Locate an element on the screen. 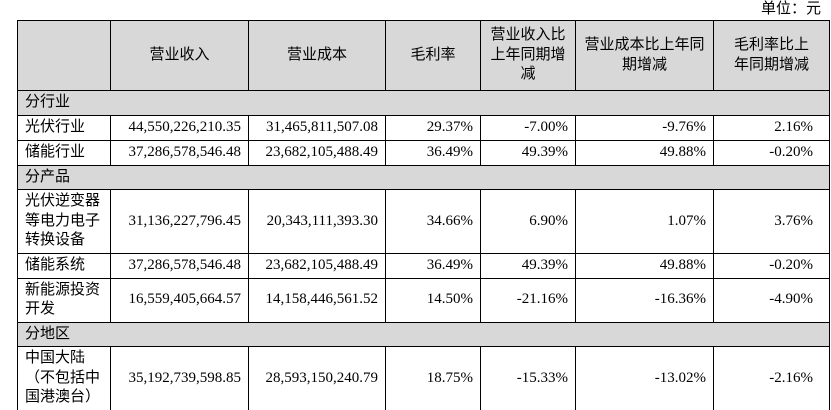 This screenshot has width=831, height=410. value-cell: -2.16% is located at coordinates (771, 378).